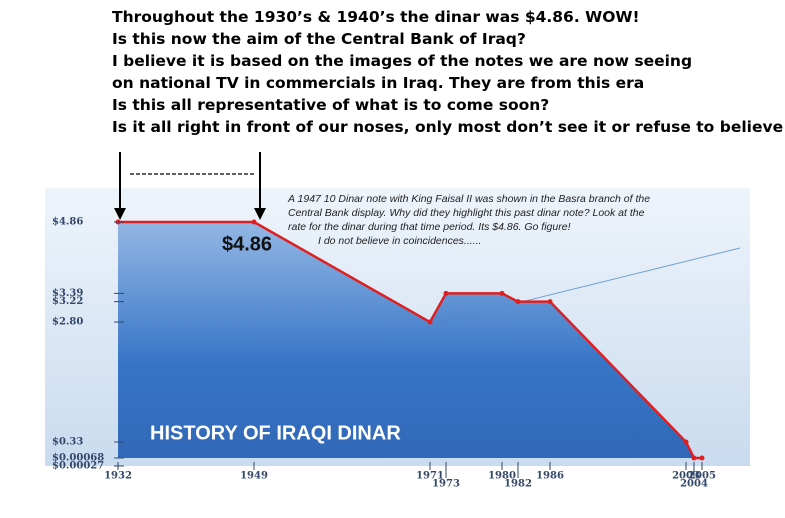 Image resolution: width=785 pixels, height=518 pixels. I want to click on x-tick-label: 2005, so click(702, 476).